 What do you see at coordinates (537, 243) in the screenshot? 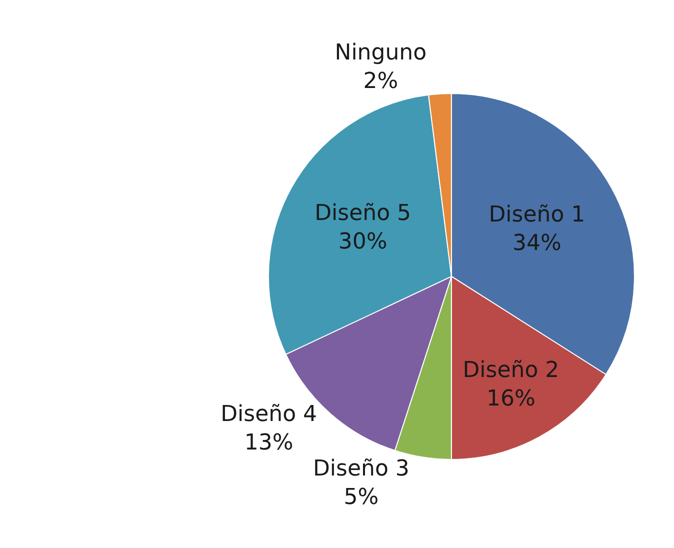
I see `data-label: 34%` at bounding box center [537, 243].